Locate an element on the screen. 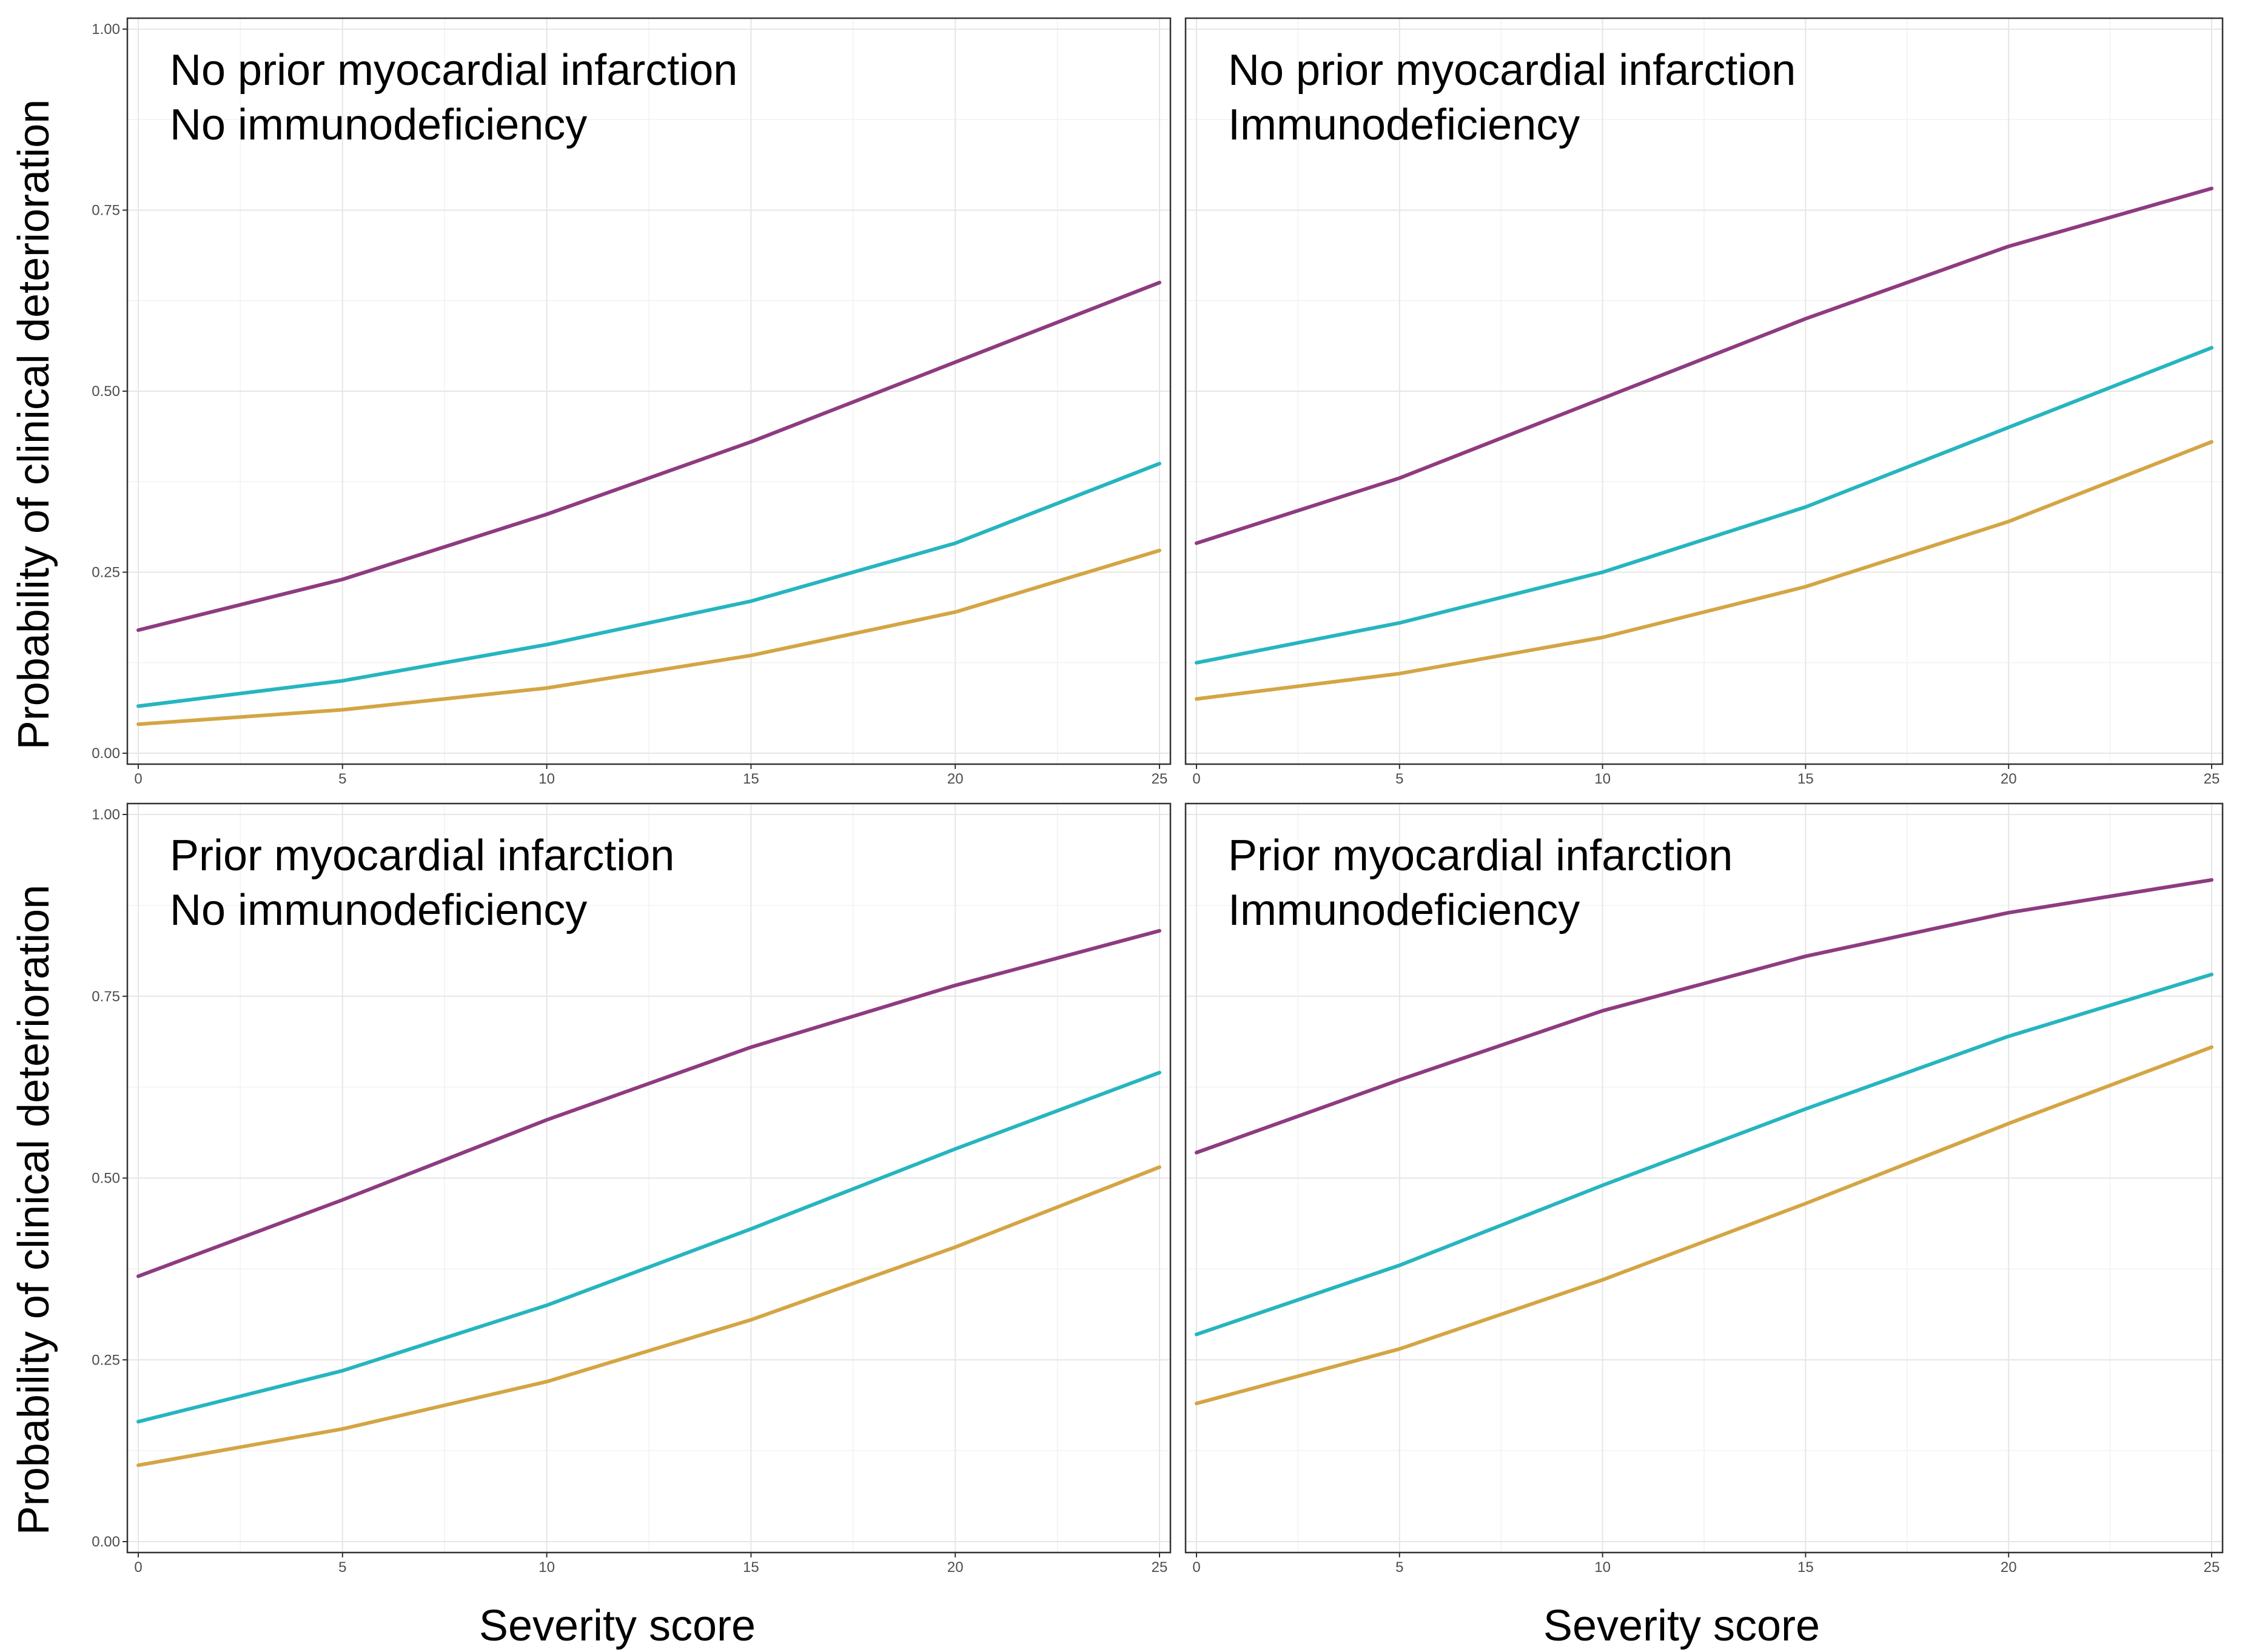 The height and width of the screenshot is (1652, 2245). y-axis-label-top: Probability of clinical deterioration is located at coordinates (34, 425).